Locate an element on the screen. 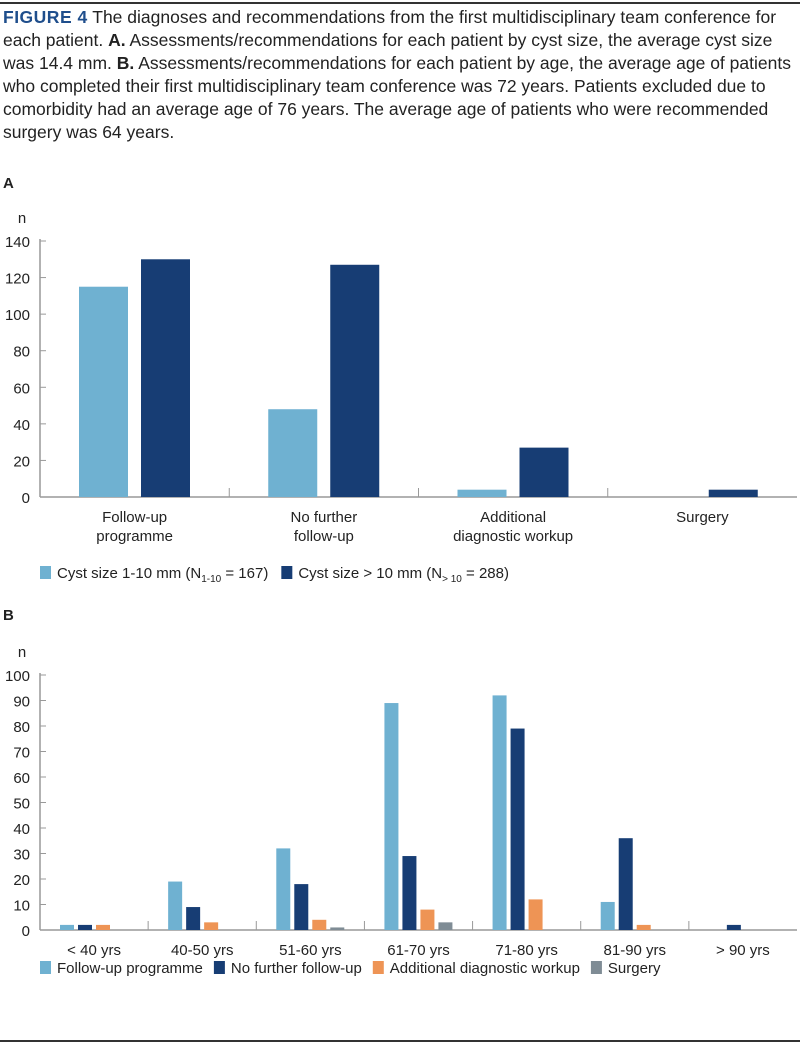 The height and width of the screenshot is (1045, 800). panel-label-b: B is located at coordinates (8, 615).